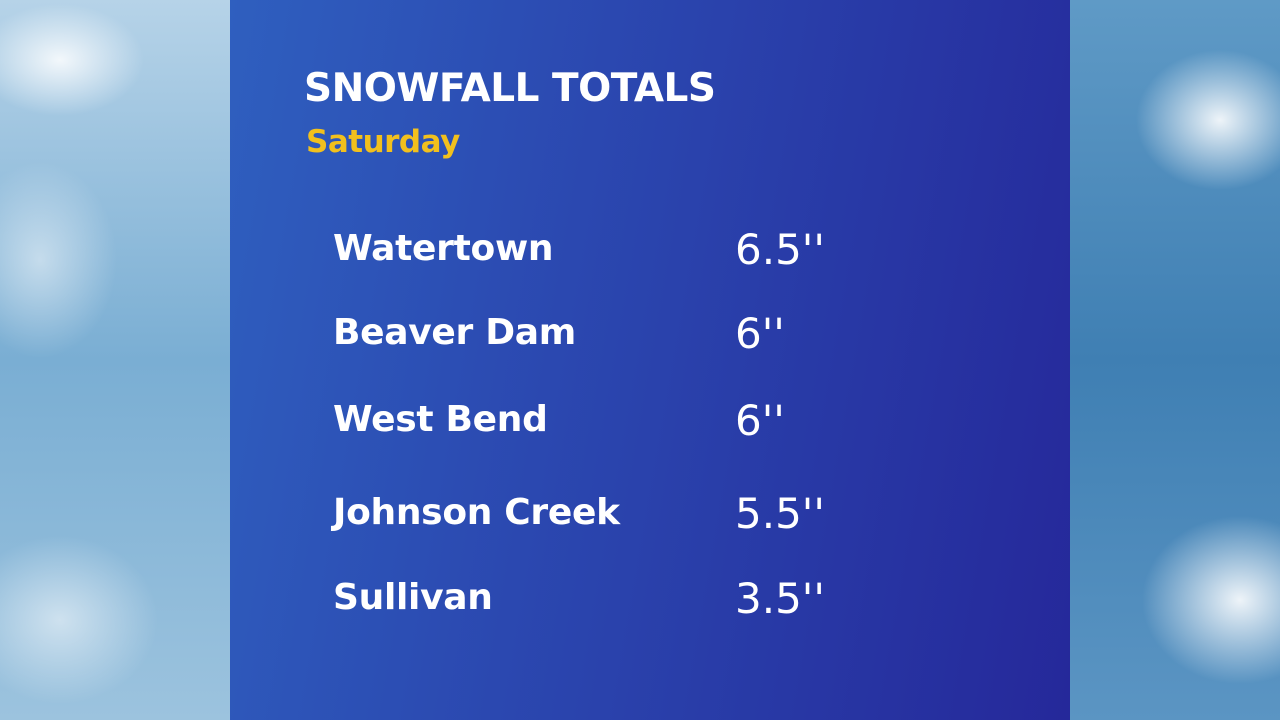  What do you see at coordinates (413, 597) in the screenshot?
I see `location-name: Sullivan` at bounding box center [413, 597].